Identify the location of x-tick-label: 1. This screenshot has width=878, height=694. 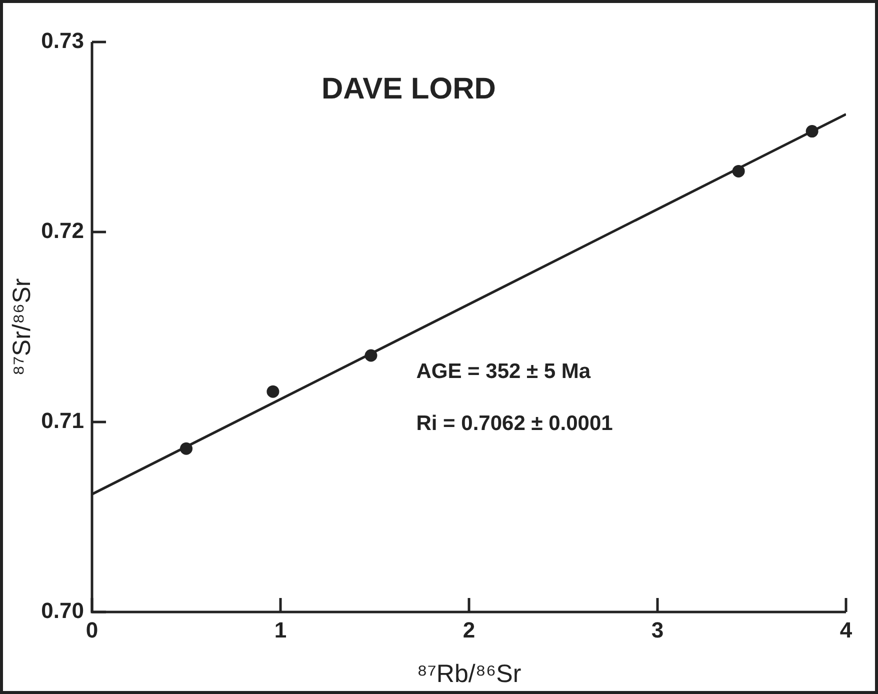
(280, 629).